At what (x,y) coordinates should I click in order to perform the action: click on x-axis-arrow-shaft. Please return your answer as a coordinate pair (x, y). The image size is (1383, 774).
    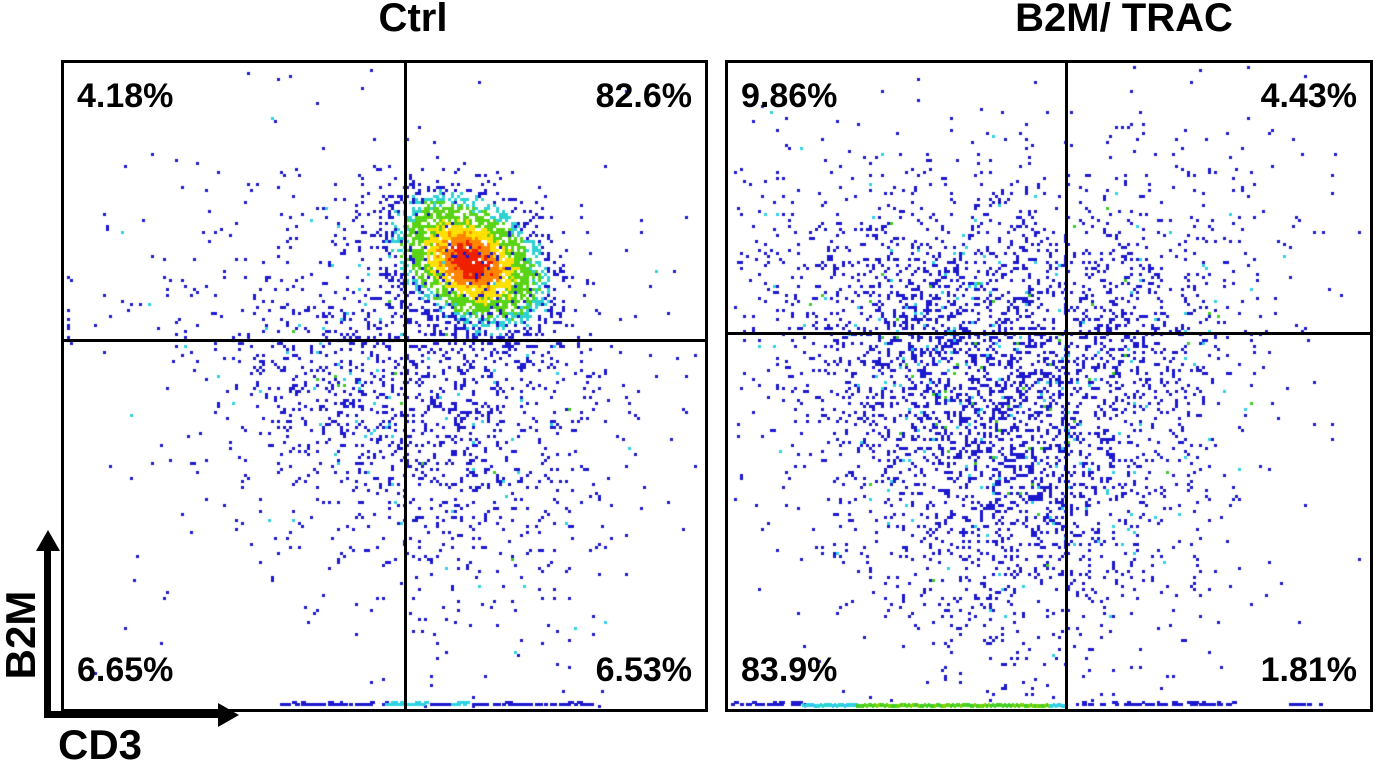
    Looking at the image, I should click on (133, 714).